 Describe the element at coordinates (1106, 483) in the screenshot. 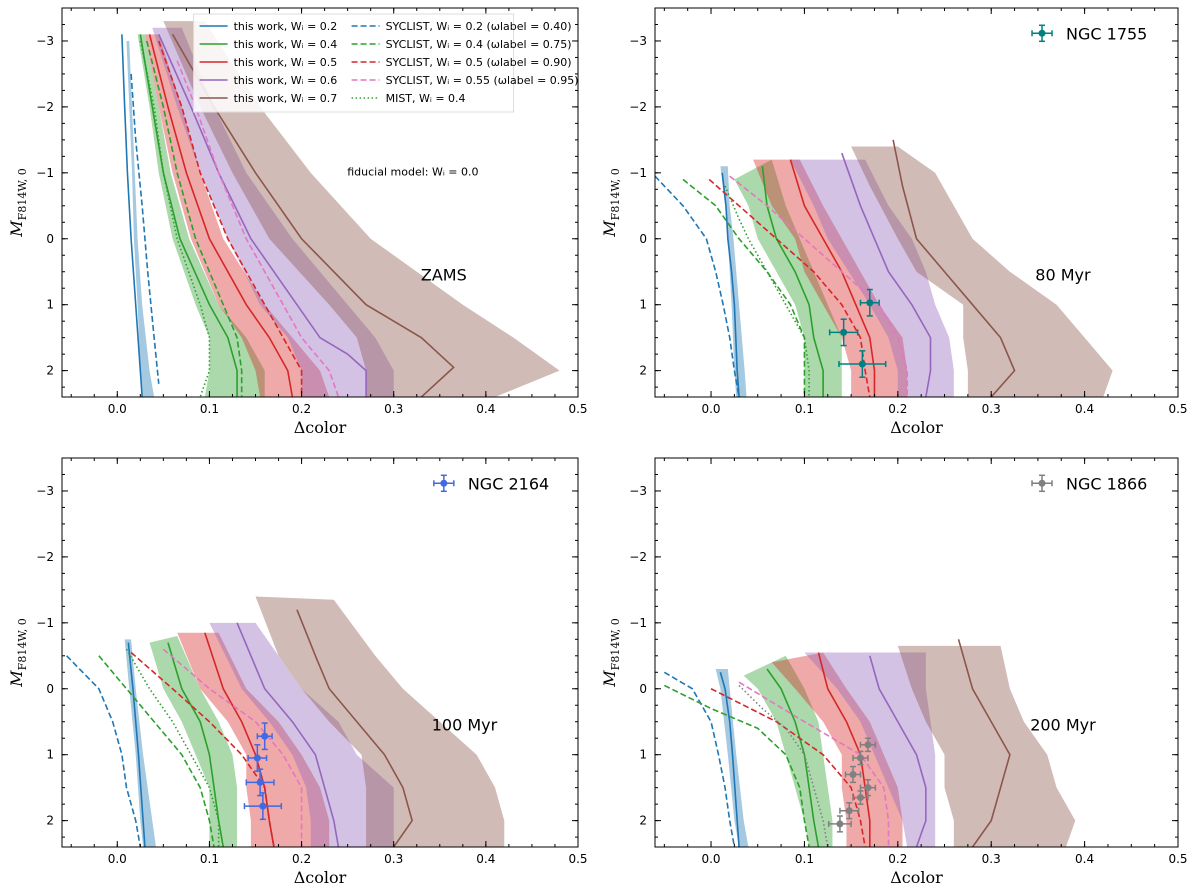

I see `cluster-label: NGC 1866` at that location.